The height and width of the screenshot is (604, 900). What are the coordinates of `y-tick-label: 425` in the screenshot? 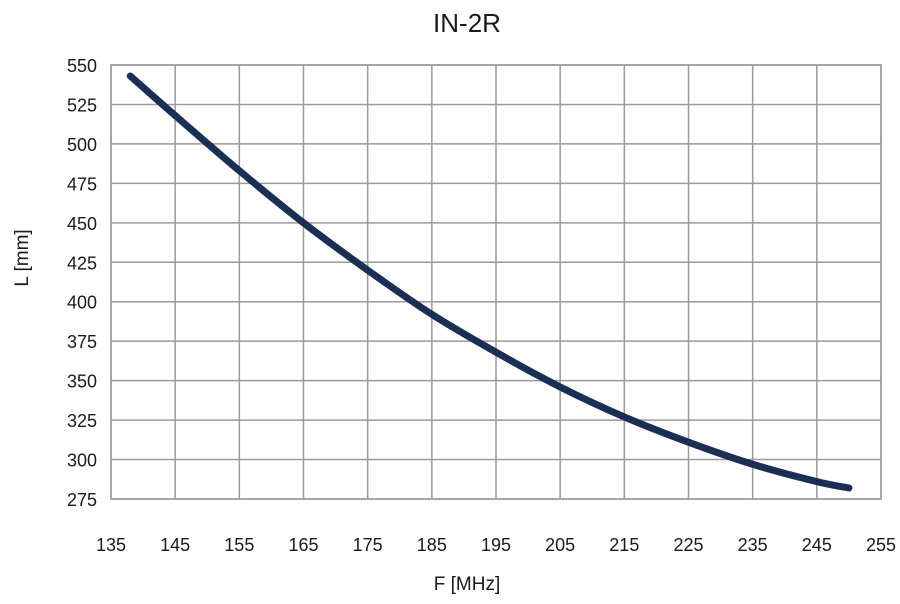 It's located at (82, 263).